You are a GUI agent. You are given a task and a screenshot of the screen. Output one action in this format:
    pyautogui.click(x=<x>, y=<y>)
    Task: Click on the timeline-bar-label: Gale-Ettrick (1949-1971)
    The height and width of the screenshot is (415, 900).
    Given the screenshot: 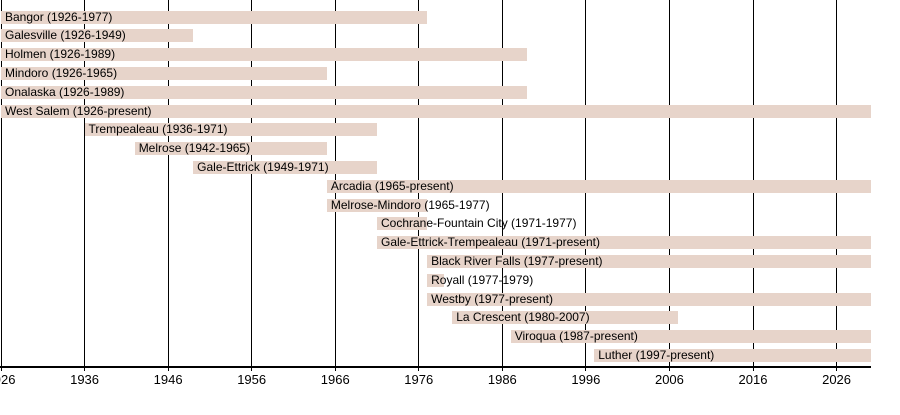 What is the action you would take?
    pyautogui.click(x=263, y=166)
    